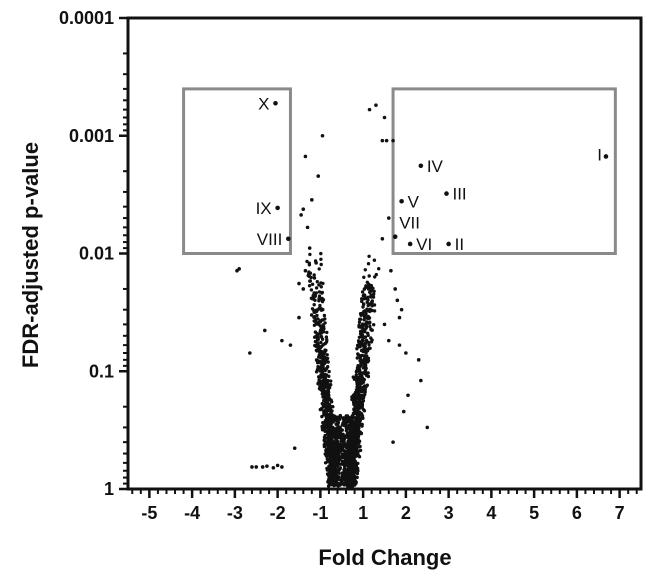 This screenshot has width=659, height=577. I want to click on y-tick-label: 0.001, so click(91, 136).